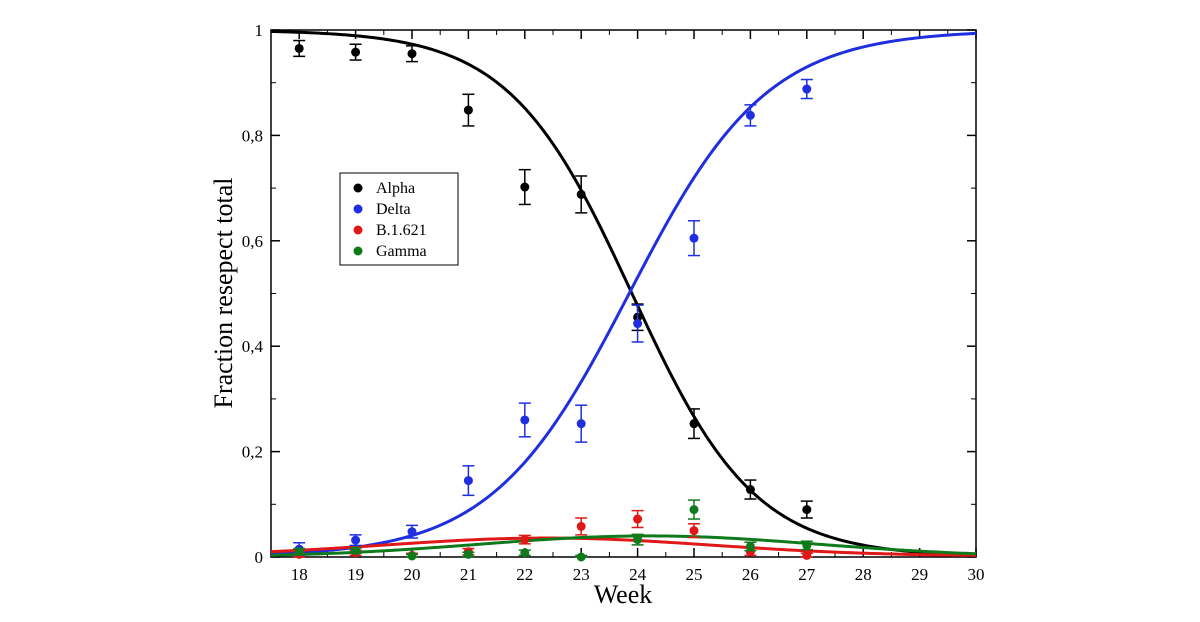 This screenshot has width=1200, height=622. What do you see at coordinates (355, 574) in the screenshot?
I see `x-tick-label-19: 19` at bounding box center [355, 574].